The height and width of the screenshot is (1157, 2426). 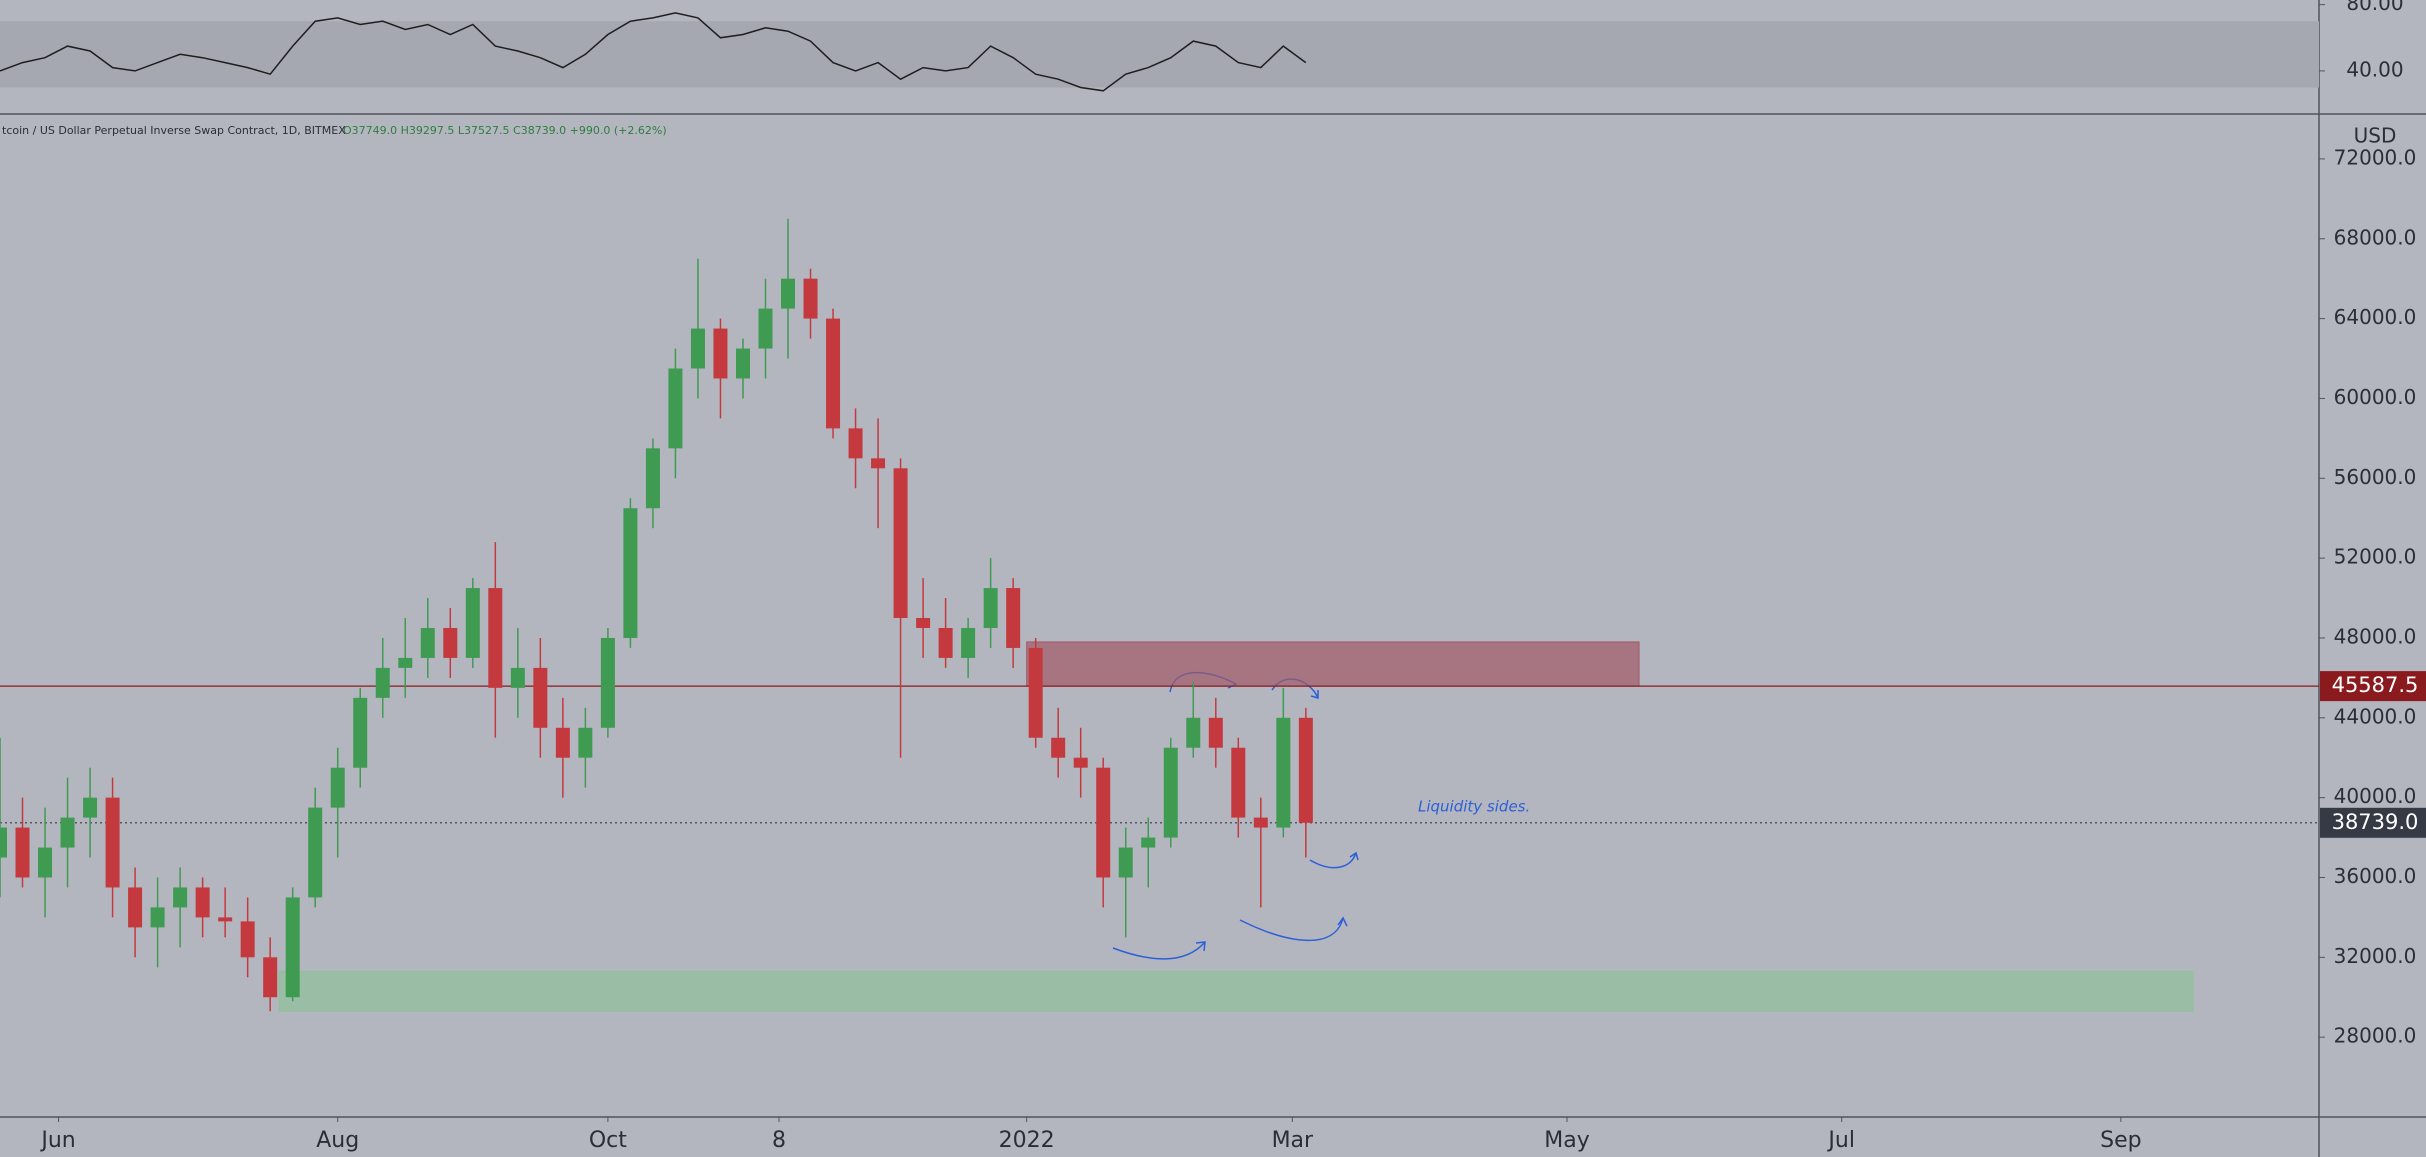 What do you see at coordinates (2375, 477) in the screenshot?
I see `y-tick-label: 56000.0` at bounding box center [2375, 477].